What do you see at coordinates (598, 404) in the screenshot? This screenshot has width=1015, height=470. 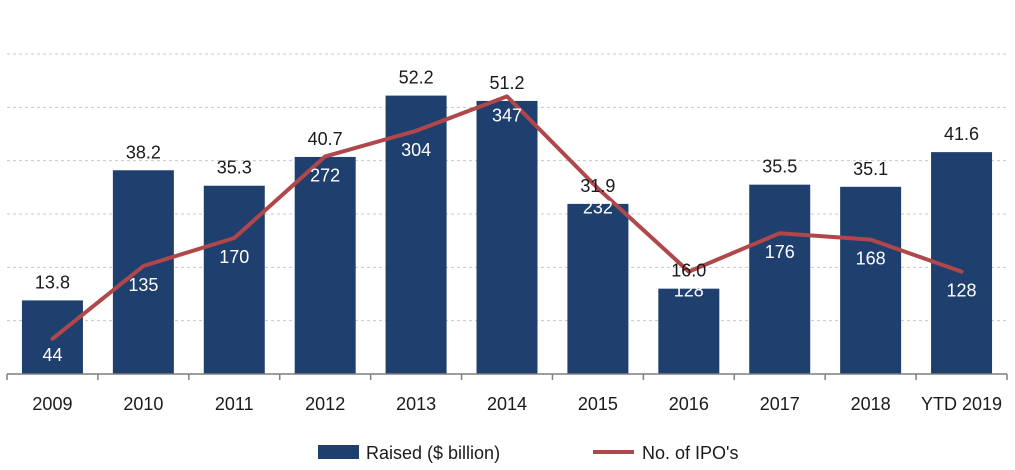 I see `x-tick-label: 2015` at bounding box center [598, 404].